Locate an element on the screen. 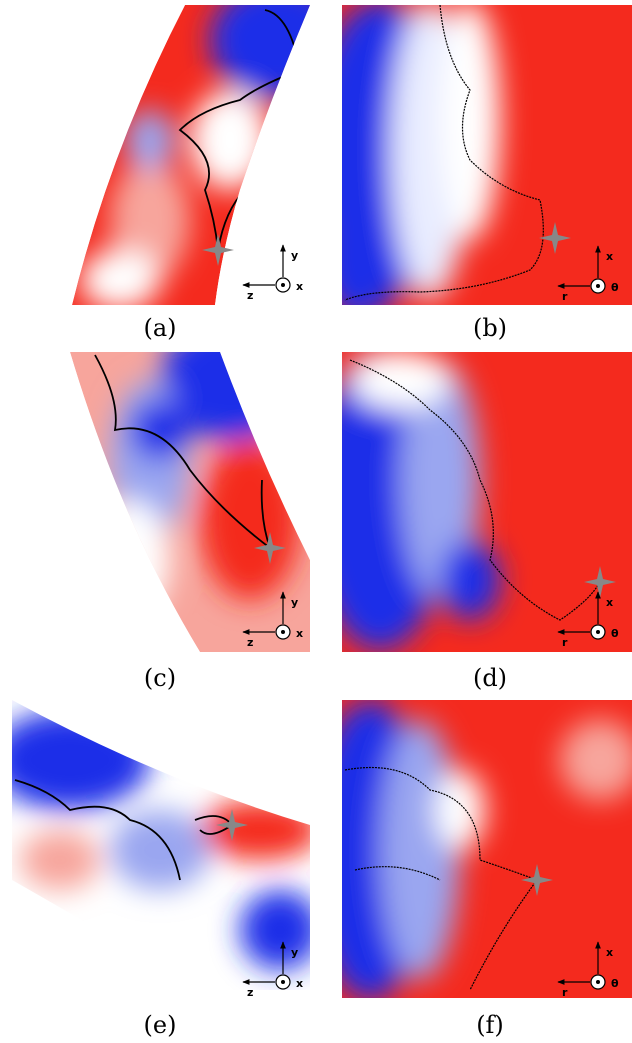 This screenshot has height=1043, width=632. panel: y z x (a) is located at coordinates (191, 173).